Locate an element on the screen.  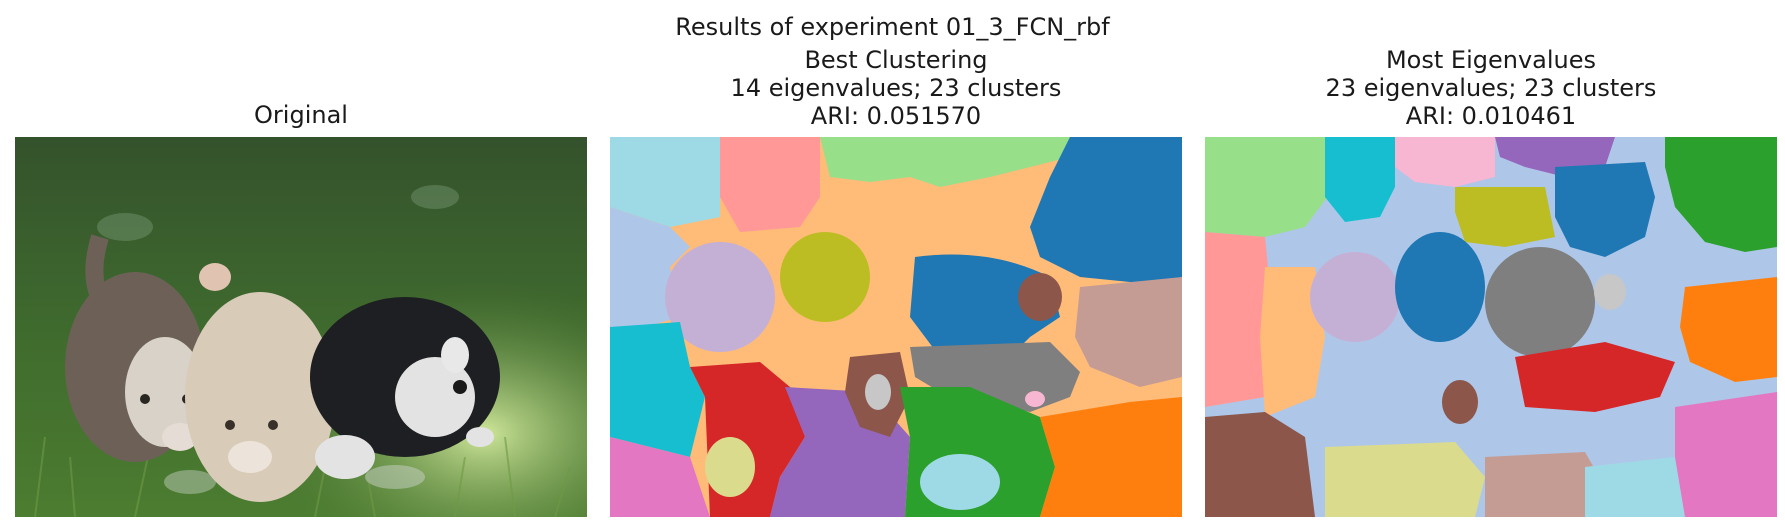
figure-suptitle: Results of experiment 01_3_FCN_rbf is located at coordinates (892, 27).